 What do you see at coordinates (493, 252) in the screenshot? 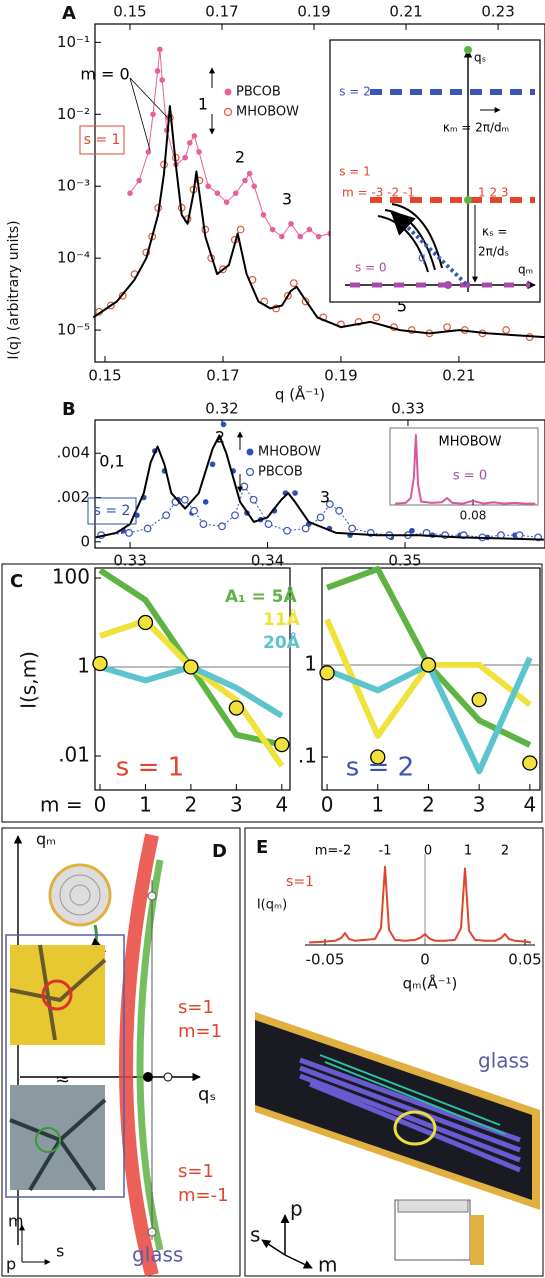
I see `inset-label: 2π/dₛ` at bounding box center [493, 252].